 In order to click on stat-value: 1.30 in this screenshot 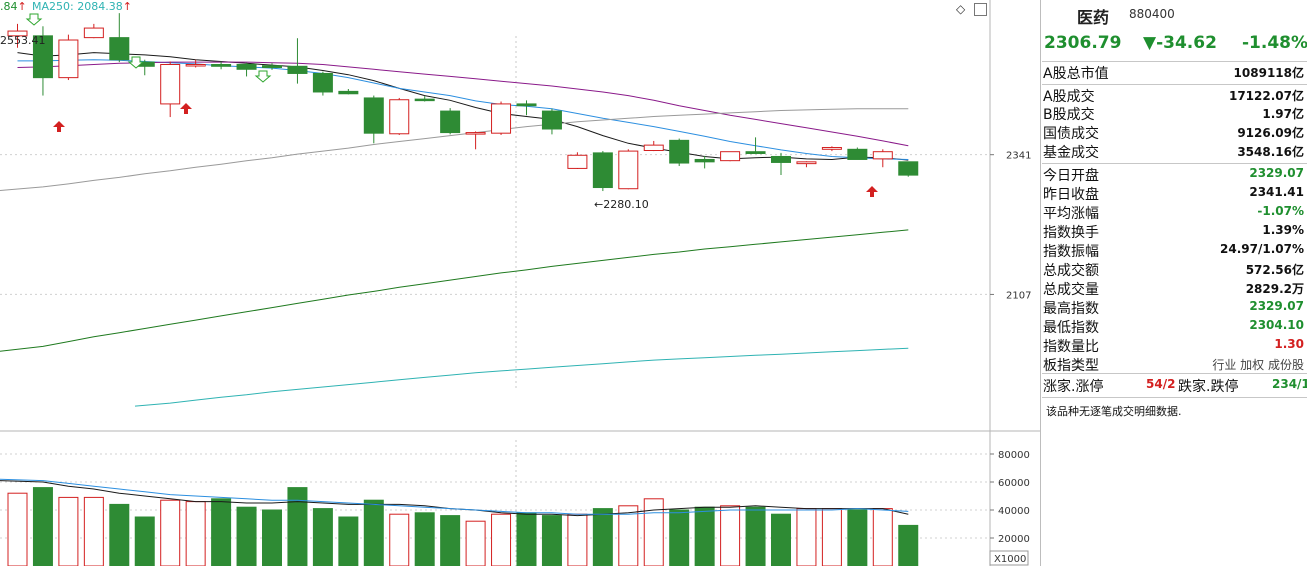, I will do `click(1289, 344)`.